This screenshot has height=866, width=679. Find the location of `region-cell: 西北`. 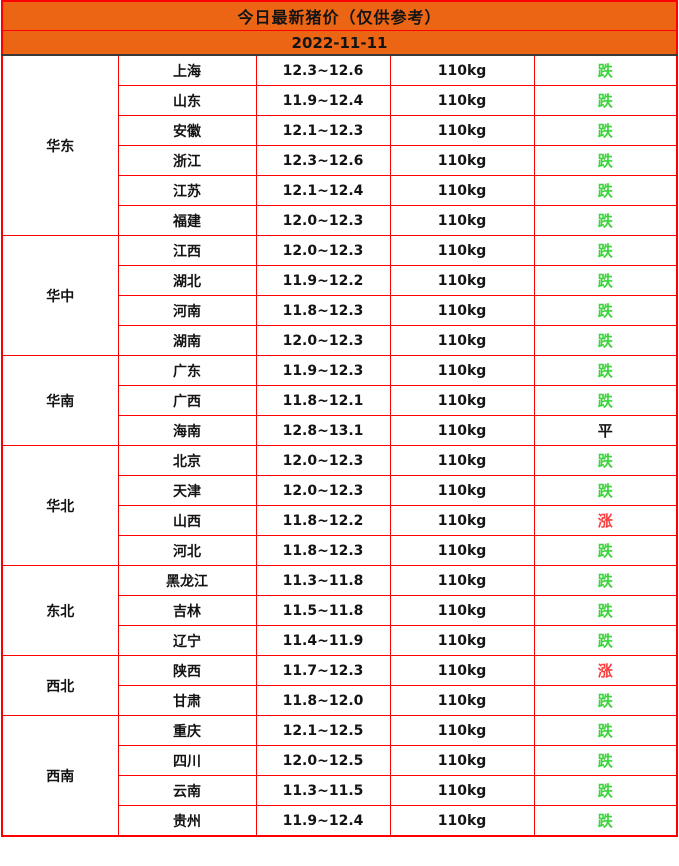

region-cell: 西北 is located at coordinates (60, 685).